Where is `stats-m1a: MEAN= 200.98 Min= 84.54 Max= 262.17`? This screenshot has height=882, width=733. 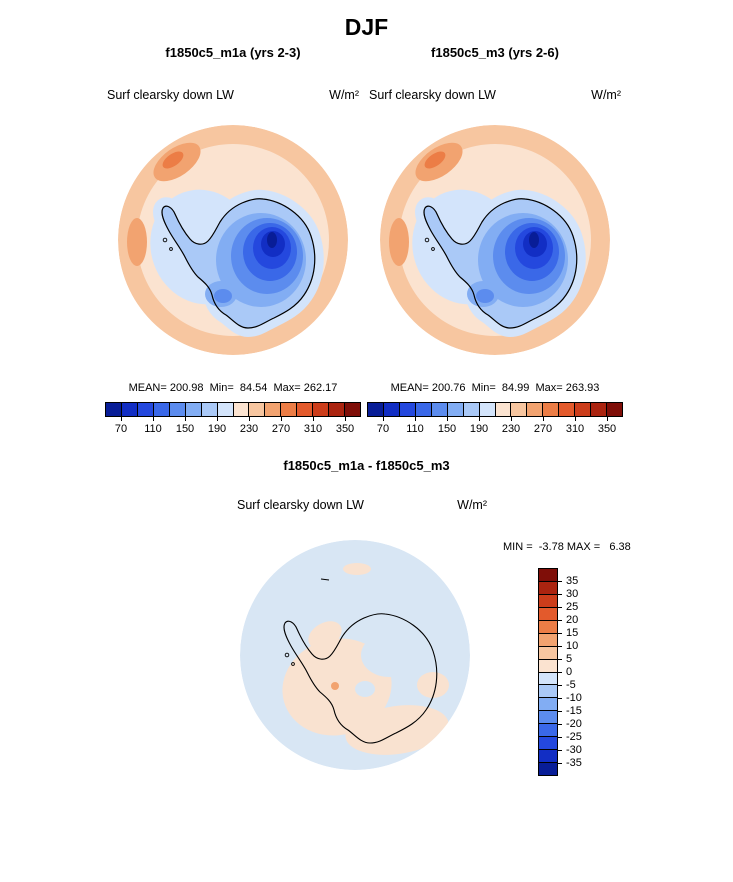 stats-m1a: MEAN= 200.98 Min= 84.54 Max= 262.17 is located at coordinates (233, 388).